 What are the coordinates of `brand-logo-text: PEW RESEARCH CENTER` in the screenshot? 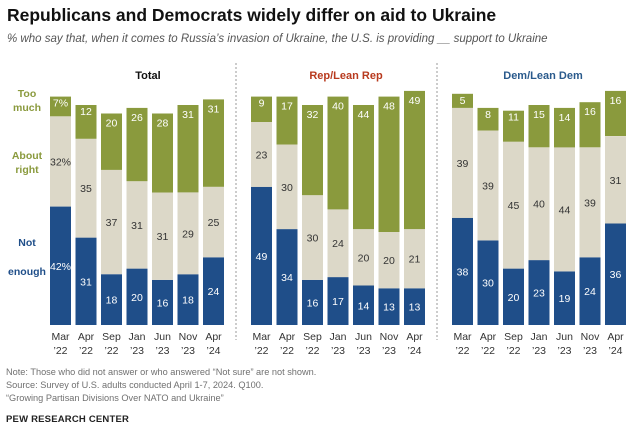 It's located at (68, 419).